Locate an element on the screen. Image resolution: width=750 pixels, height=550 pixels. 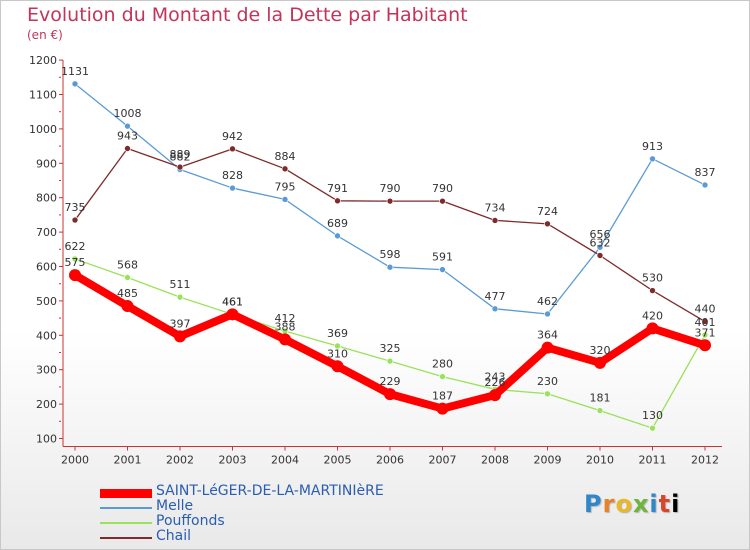
logo-letter: x is located at coordinates (641, 504).